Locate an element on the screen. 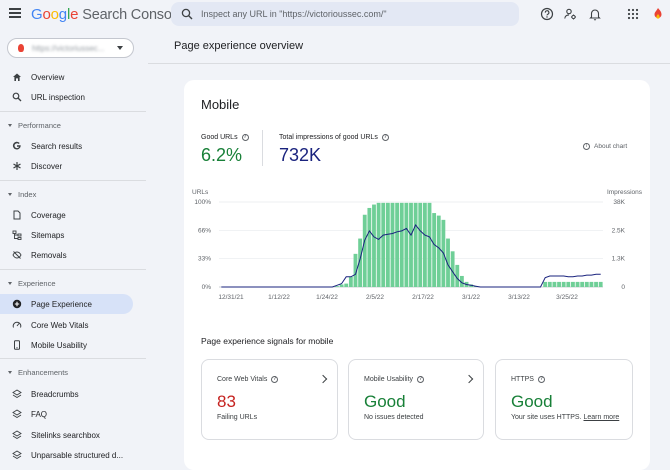  left-tick-label: 0% is located at coordinates (207, 287).